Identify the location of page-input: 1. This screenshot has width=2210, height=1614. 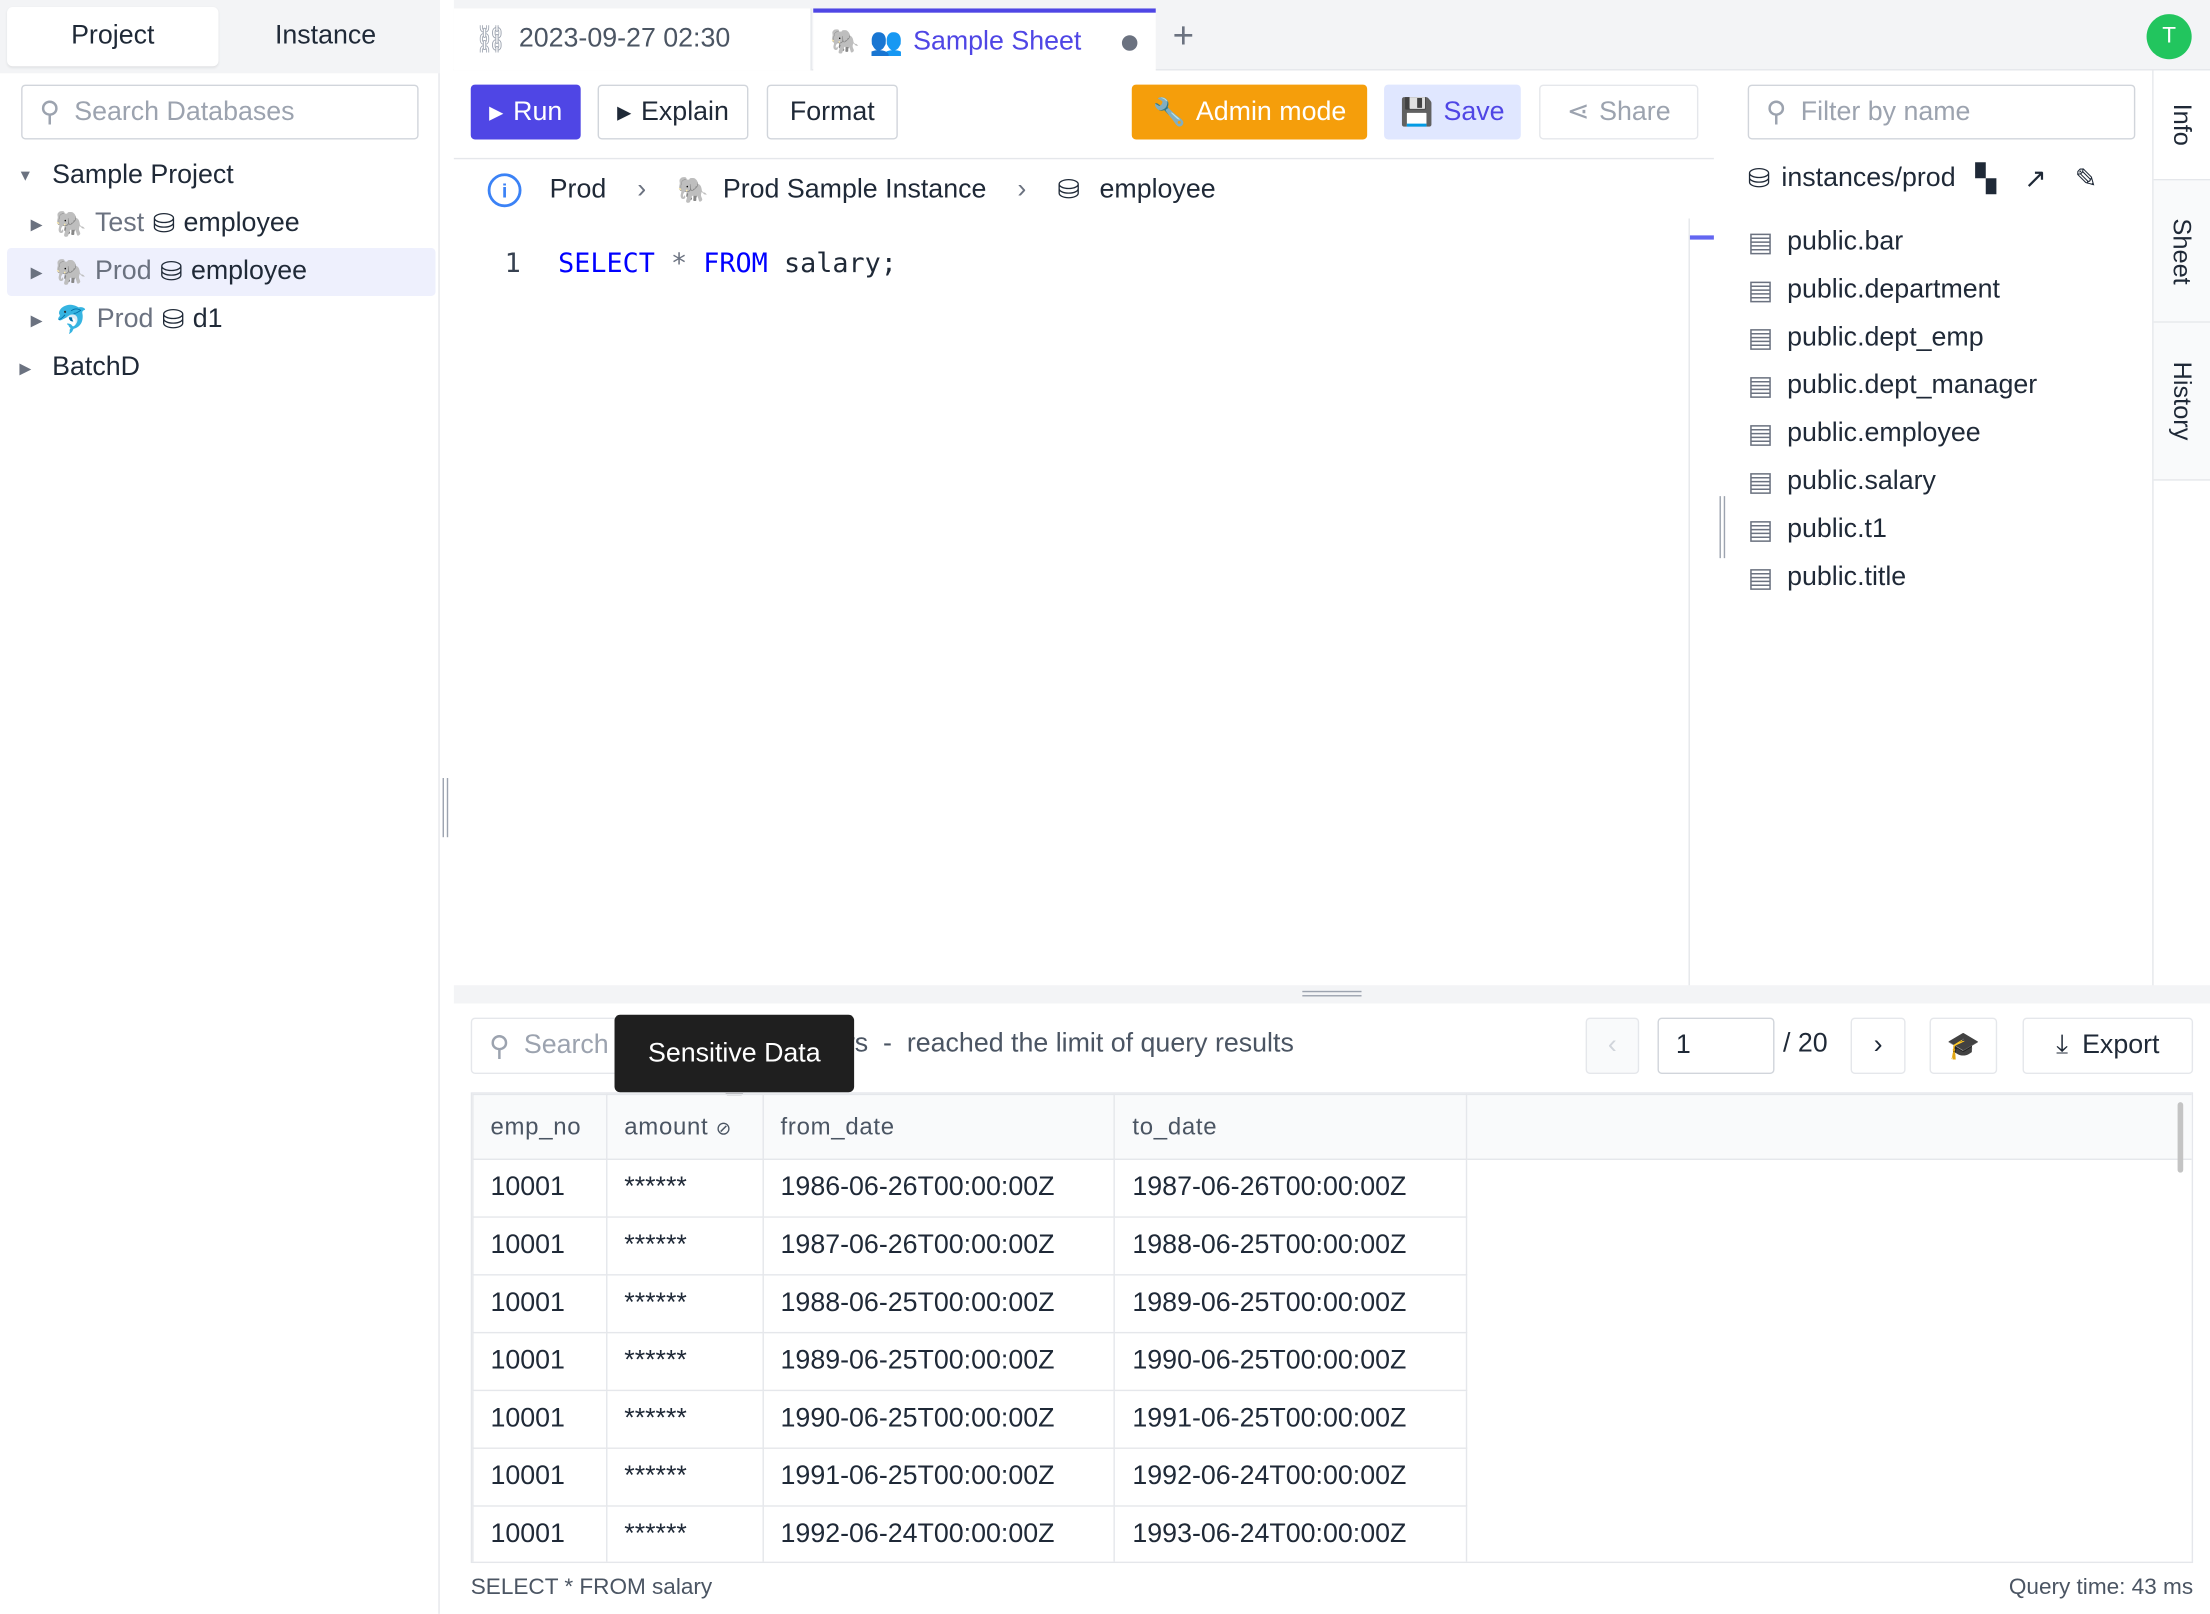
(1716, 1045).